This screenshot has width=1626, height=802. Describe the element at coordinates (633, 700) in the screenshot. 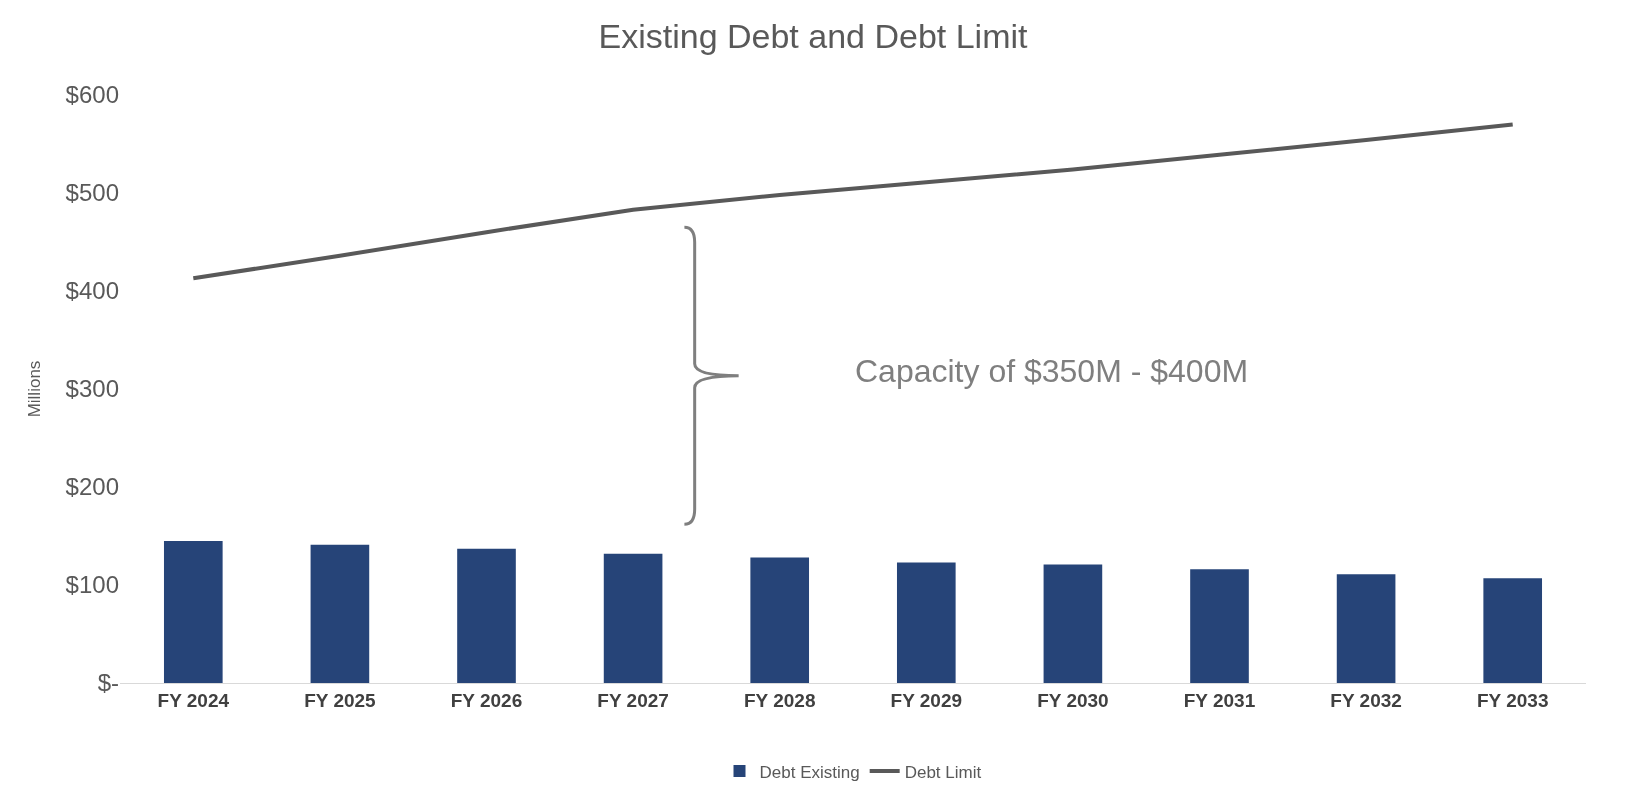

I see `x-tick-label: FY 2027` at that location.